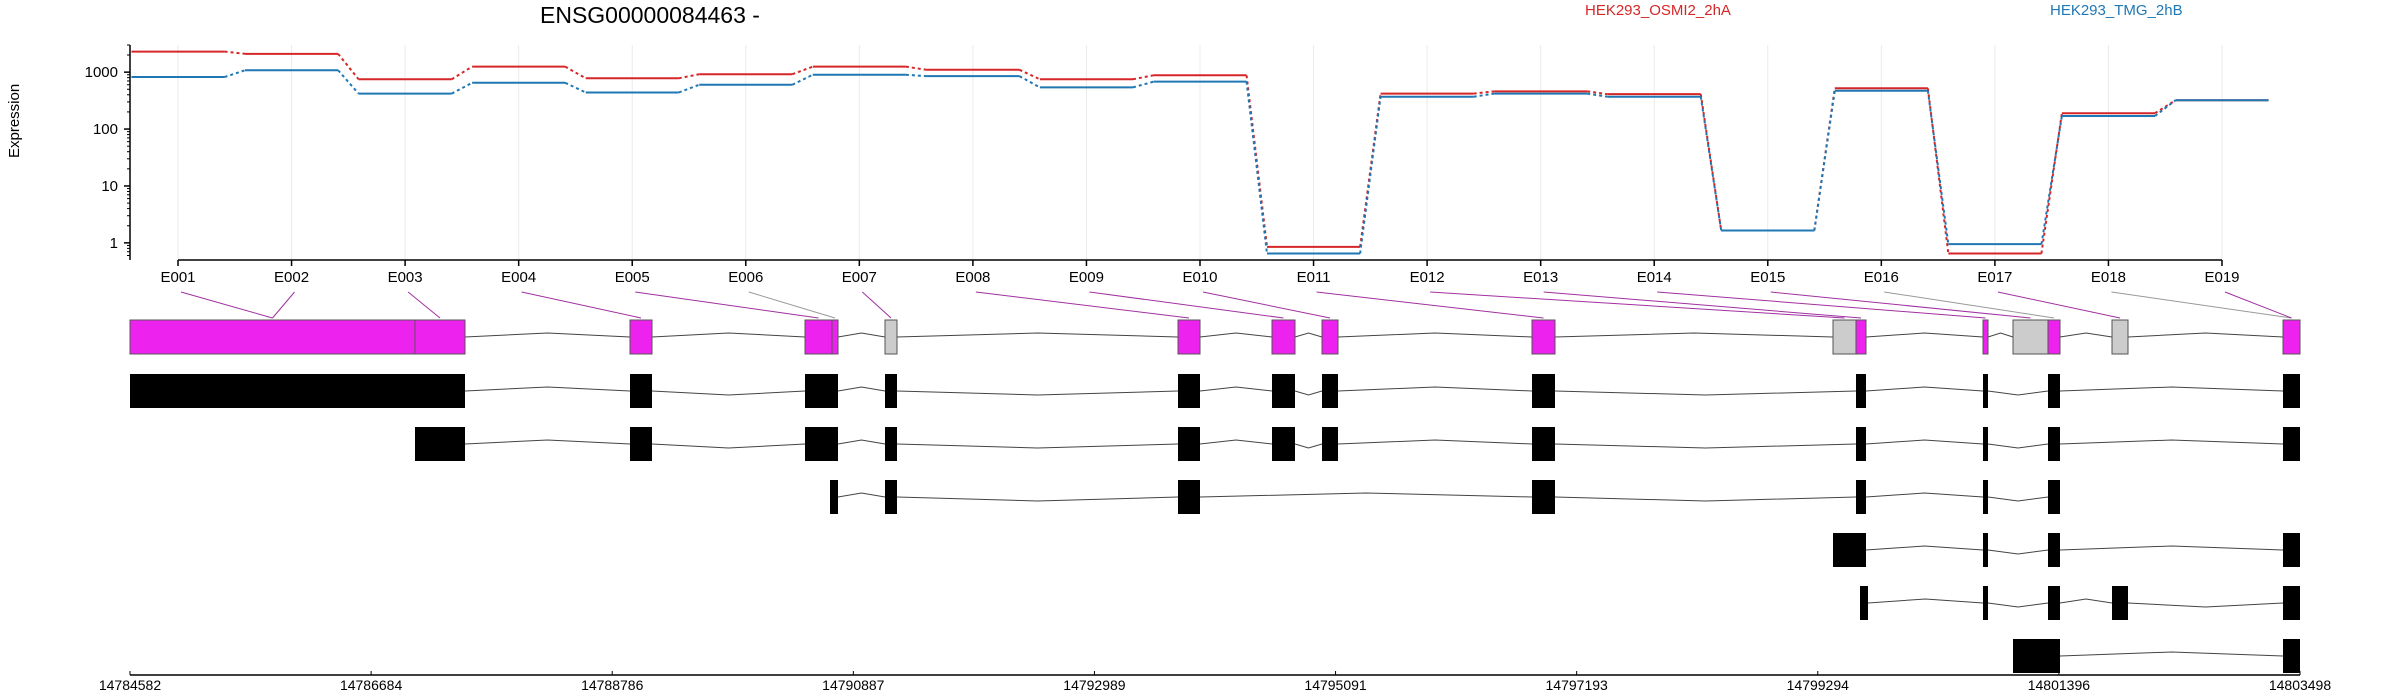 This screenshot has height=700, width=2400. I want to click on x-tick-label-E010: E010, so click(1199, 277).